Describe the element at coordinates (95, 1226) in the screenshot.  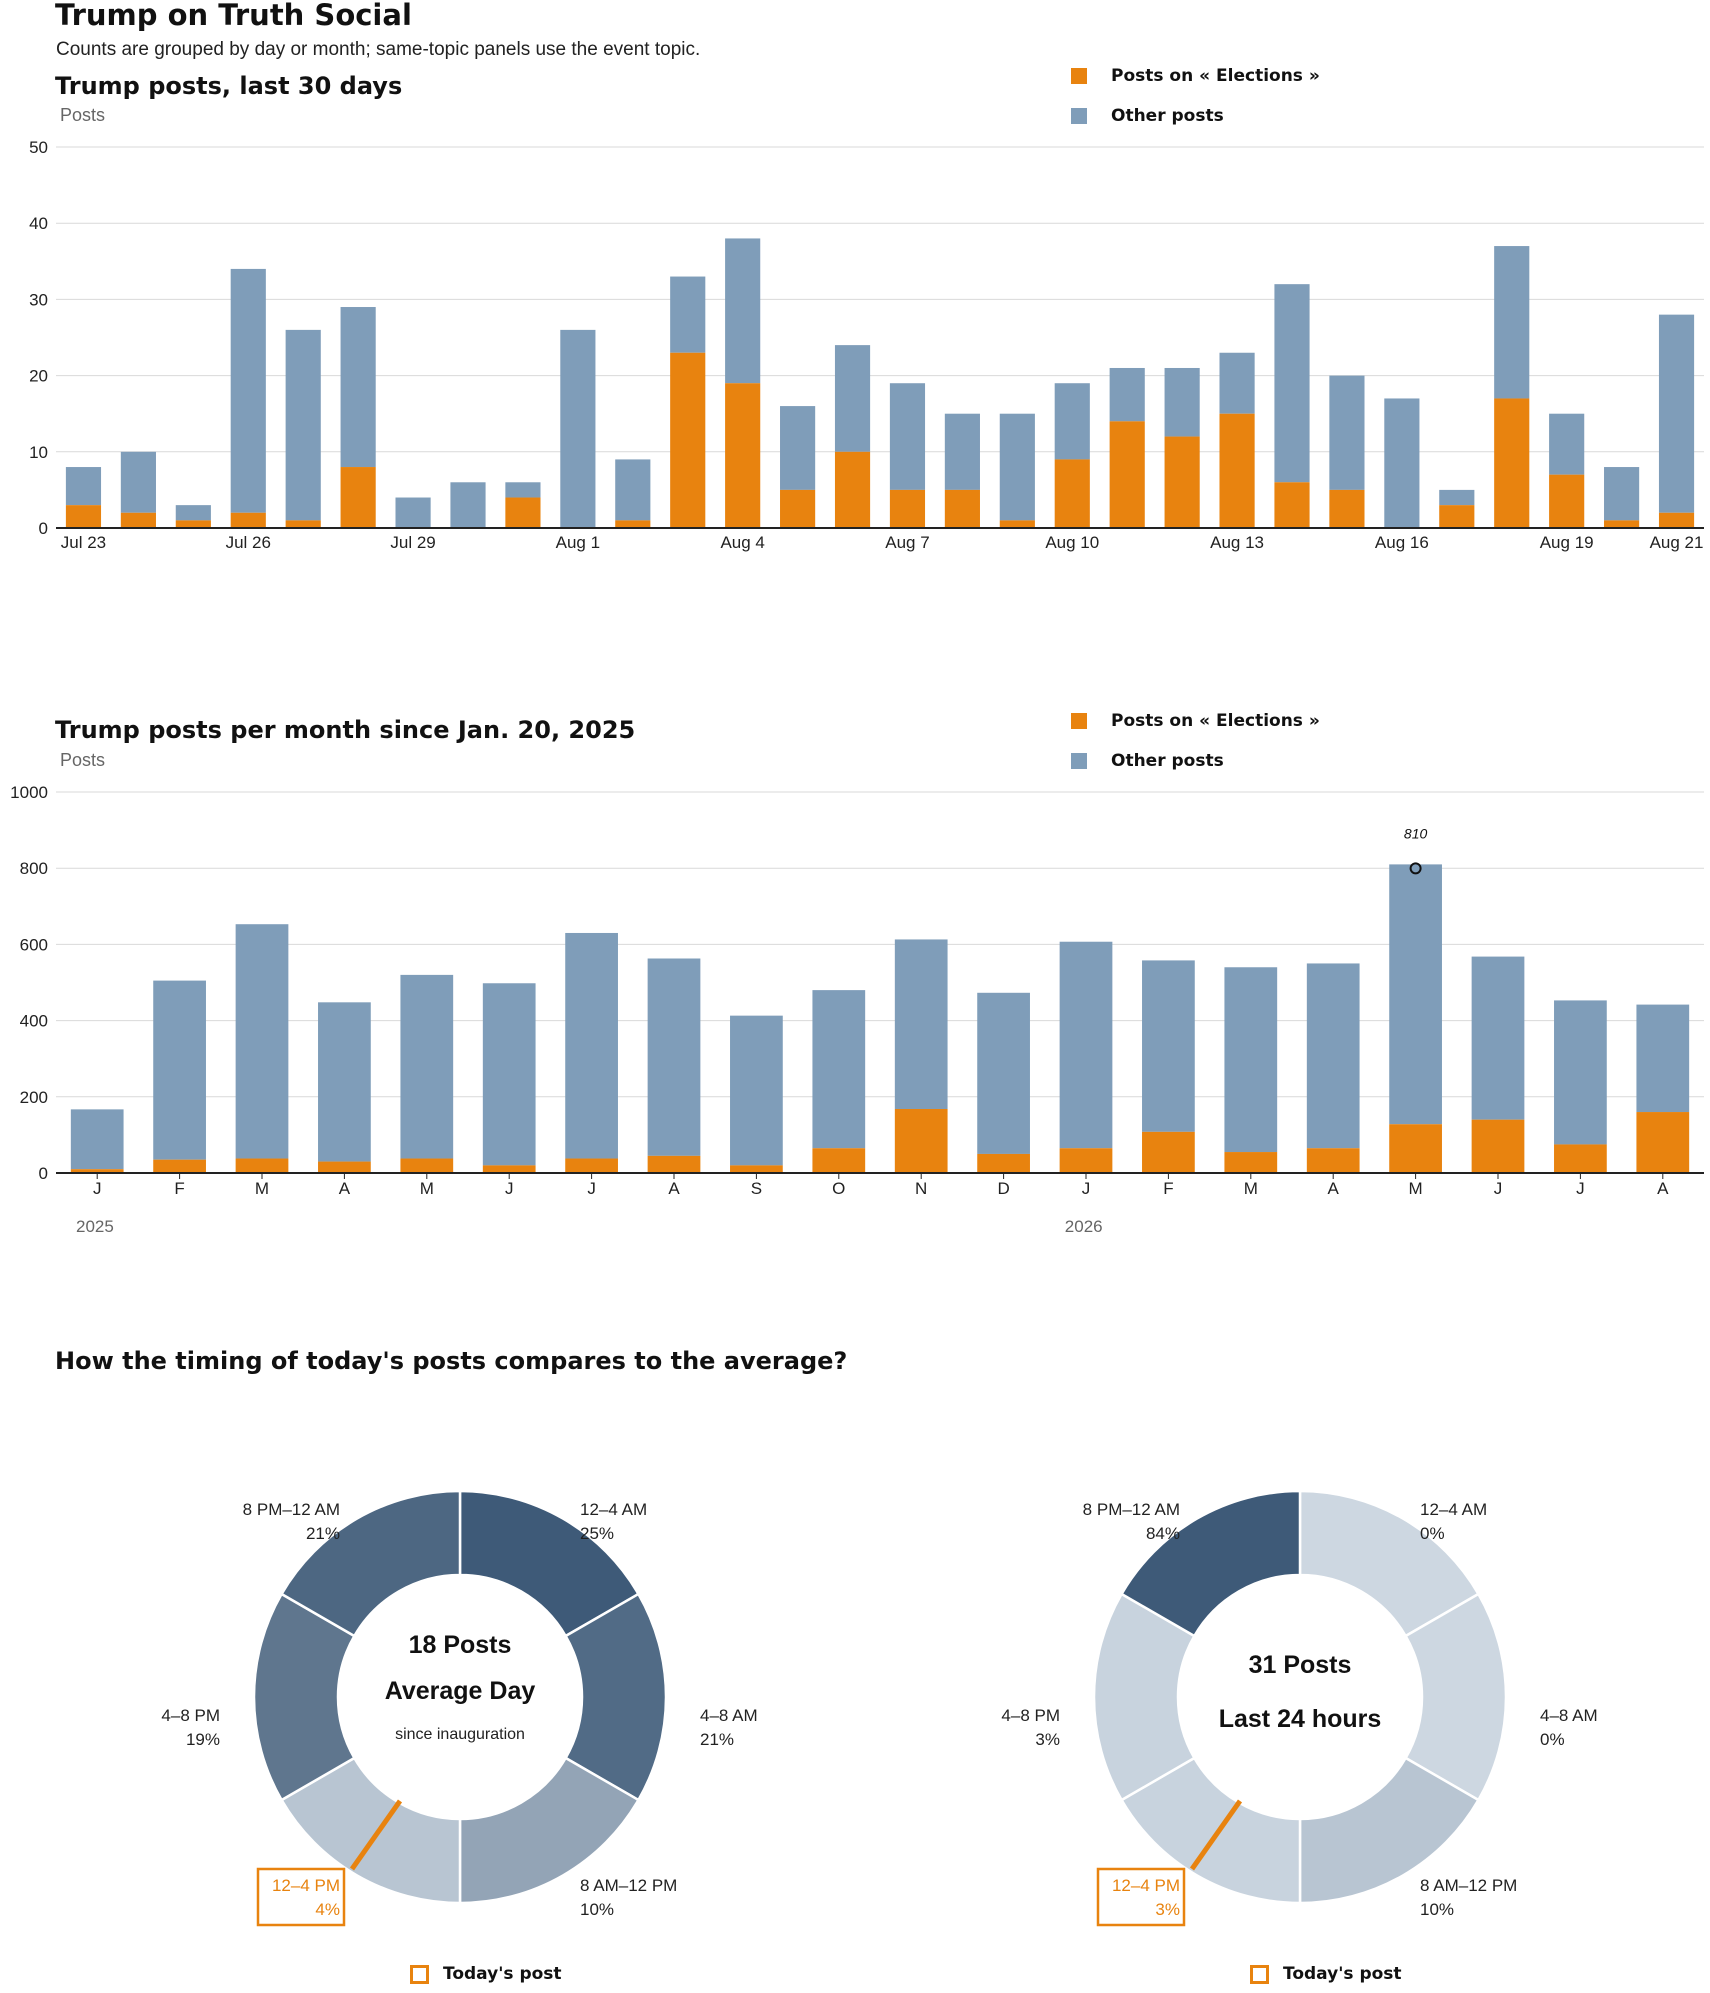
I see `year-label: 2025` at that location.